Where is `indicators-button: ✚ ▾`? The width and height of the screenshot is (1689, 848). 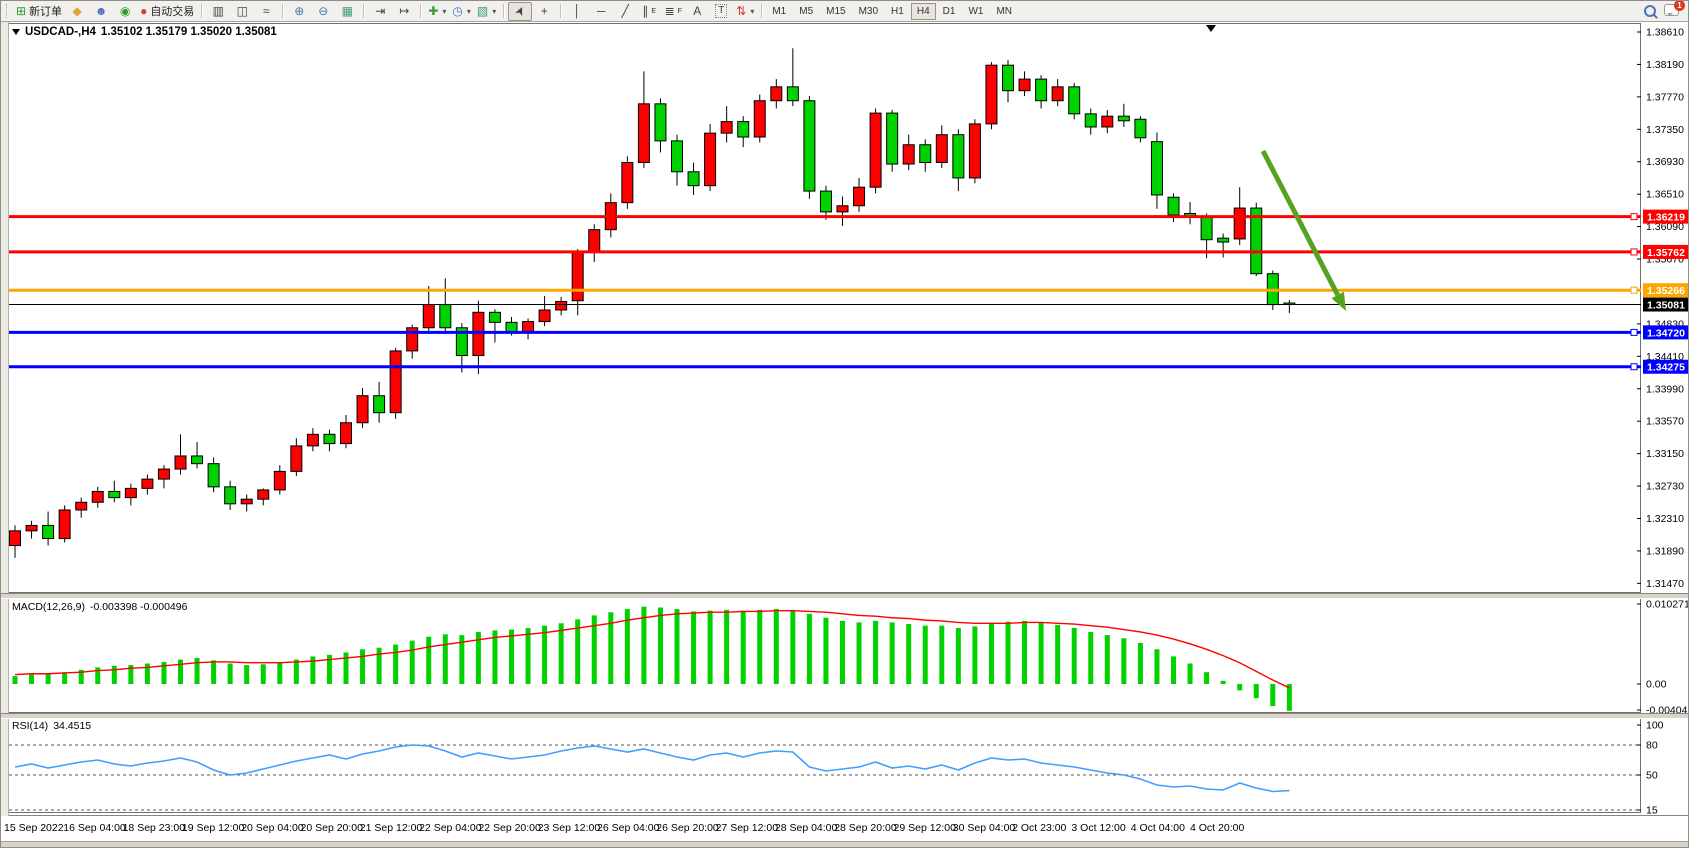 indicators-button: ✚ ▾ is located at coordinates (437, 11).